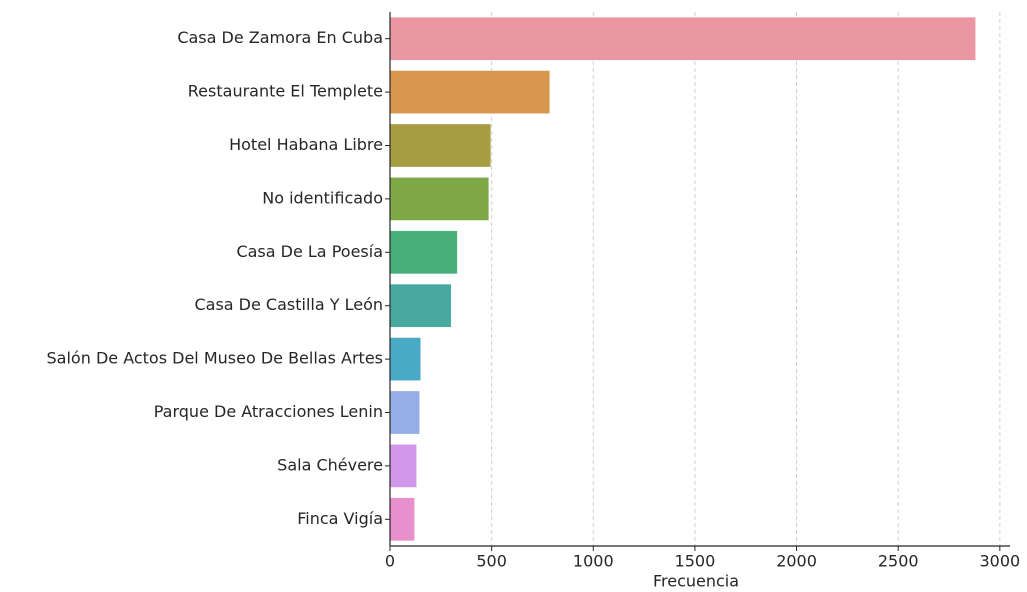 This screenshot has width=1027, height=592. What do you see at coordinates (999, 561) in the screenshot?
I see `x-tick-label: 3000` at bounding box center [999, 561].